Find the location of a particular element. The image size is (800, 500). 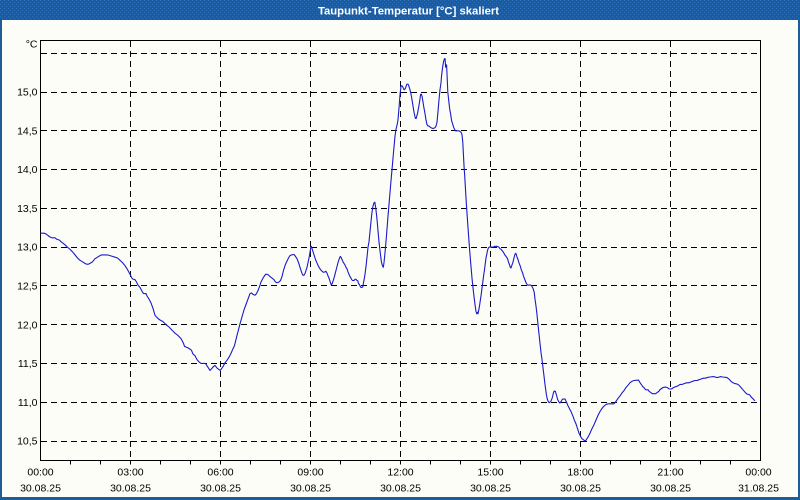

svg-text: 12,0 is located at coordinates (27, 325).